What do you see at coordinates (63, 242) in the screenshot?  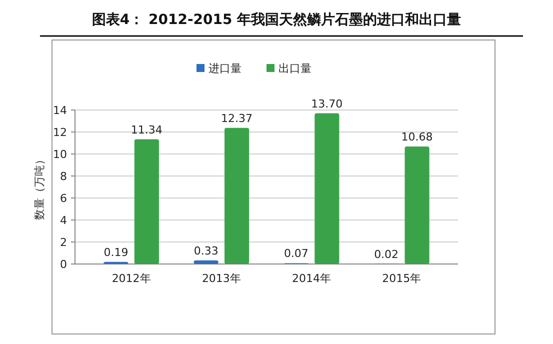 I see `y-tick-label: 2` at bounding box center [63, 242].